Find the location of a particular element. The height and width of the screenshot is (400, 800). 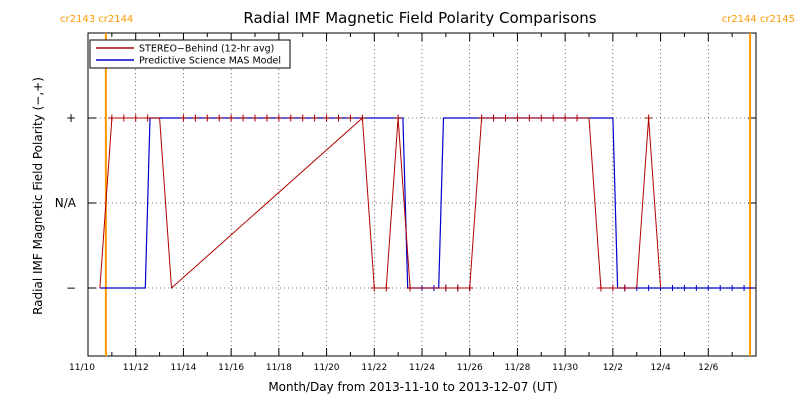

x-tick-label: 12/2 is located at coordinates (613, 368).